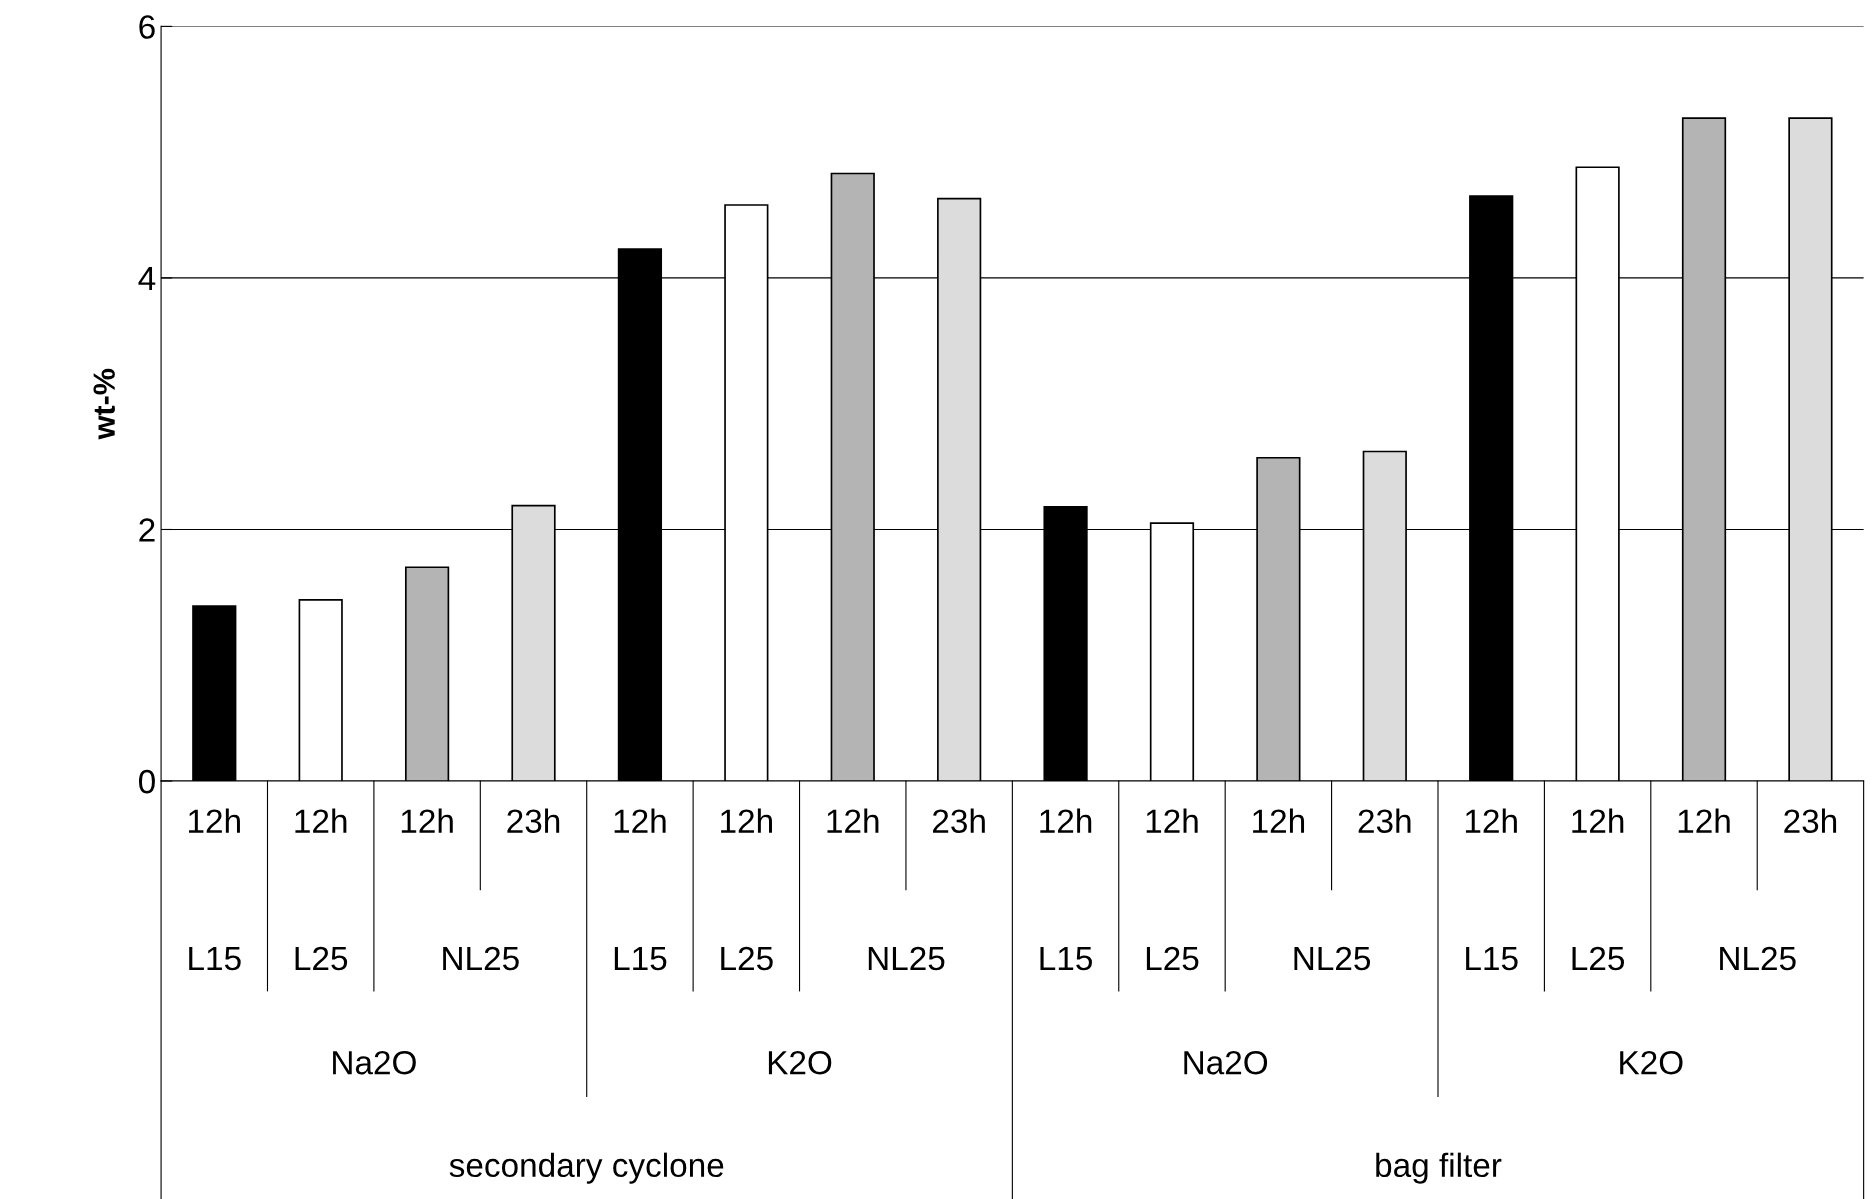 This screenshot has height=1199, width=1873. What do you see at coordinates (147, 27) in the screenshot?
I see `y-tick-label: 6` at bounding box center [147, 27].